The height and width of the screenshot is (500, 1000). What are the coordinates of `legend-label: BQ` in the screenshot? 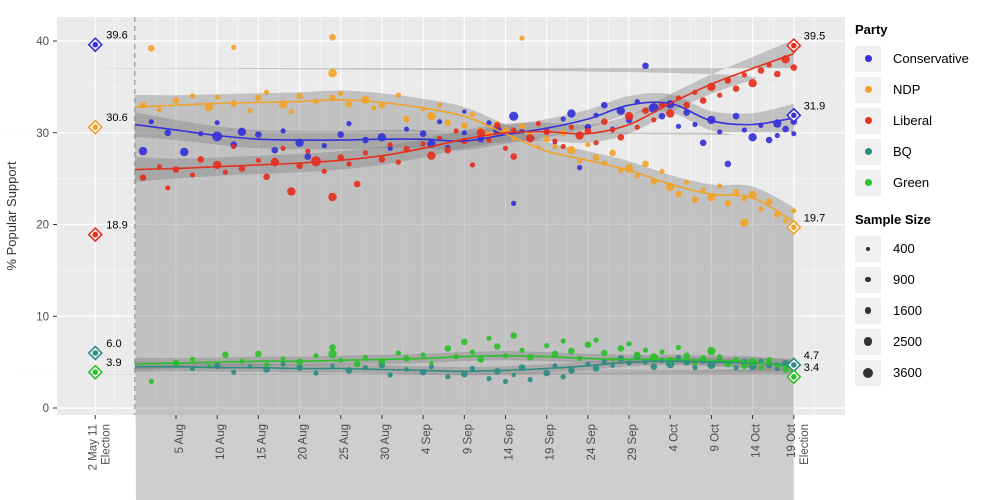 It's located at (902, 151).